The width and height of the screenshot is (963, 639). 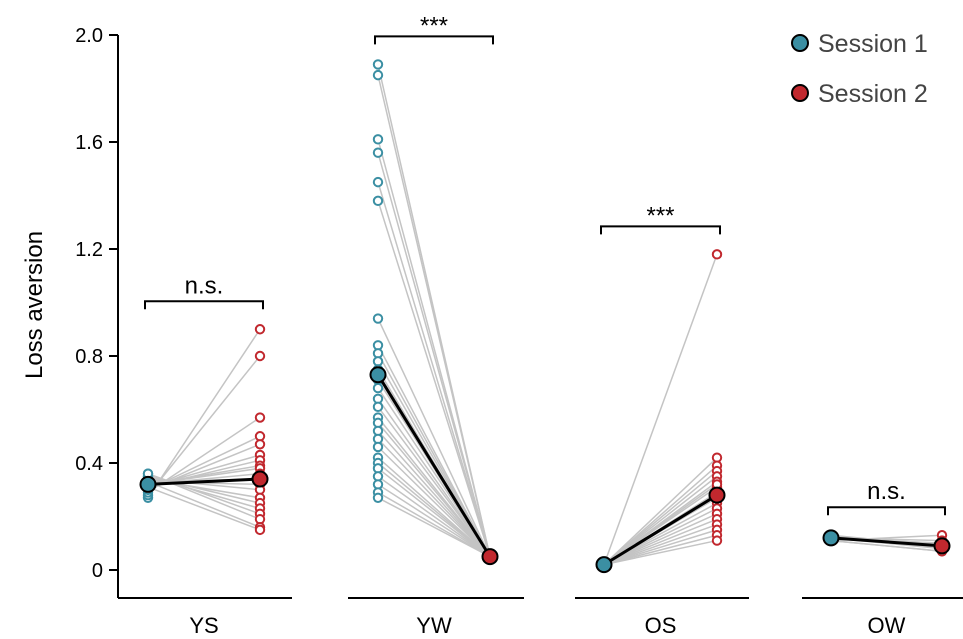 What do you see at coordinates (97, 571) in the screenshot?
I see `y-tick-label: 0` at bounding box center [97, 571].